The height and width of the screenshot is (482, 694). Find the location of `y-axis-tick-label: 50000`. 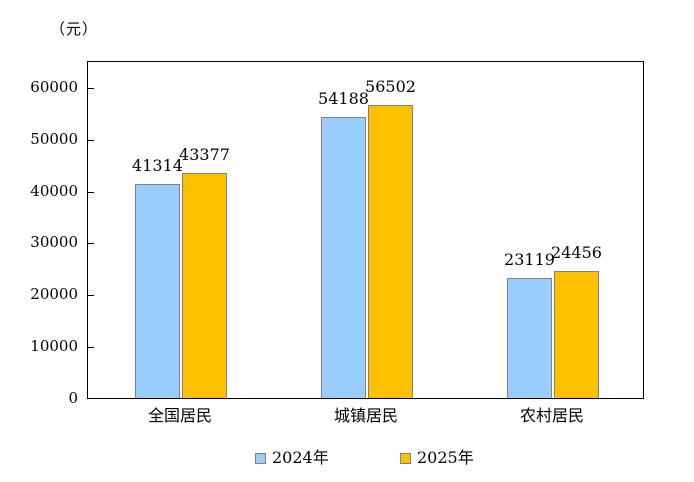

y-axis-tick-label: 50000 is located at coordinates (54, 139).